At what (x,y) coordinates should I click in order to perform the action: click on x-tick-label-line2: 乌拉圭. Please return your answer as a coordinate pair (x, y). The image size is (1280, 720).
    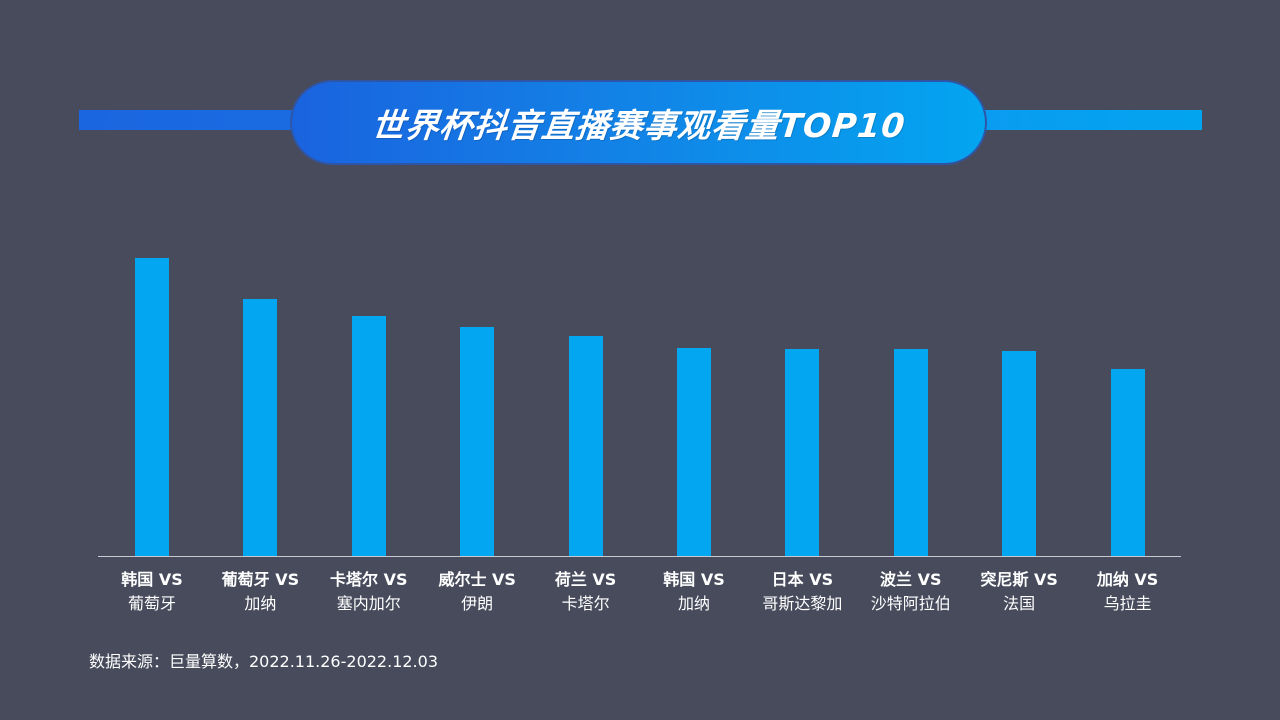
    Looking at the image, I should click on (1127, 603).